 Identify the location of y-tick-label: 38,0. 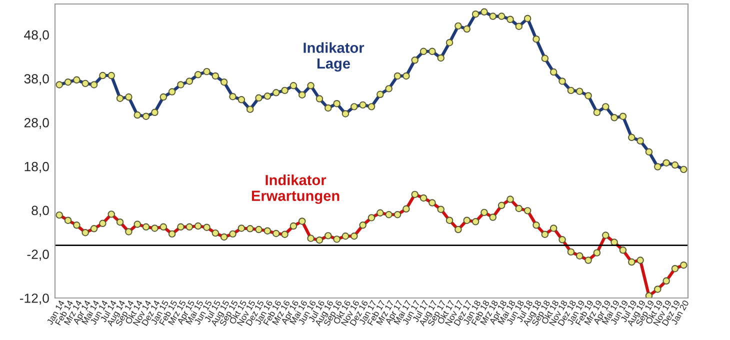
(36, 80).